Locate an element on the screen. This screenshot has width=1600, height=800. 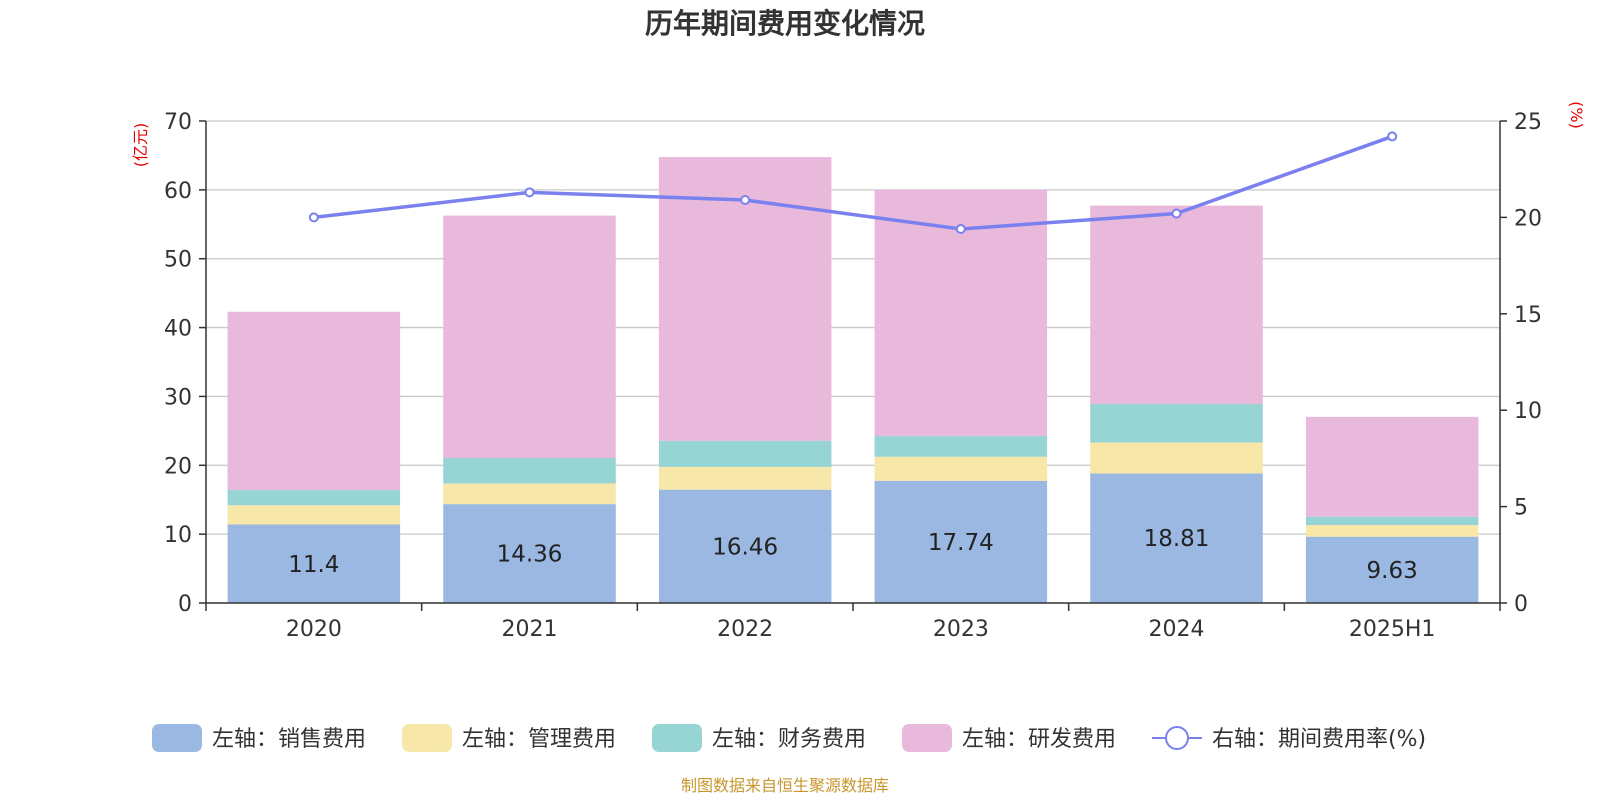
x-tick-label: 2022 is located at coordinates (745, 629).